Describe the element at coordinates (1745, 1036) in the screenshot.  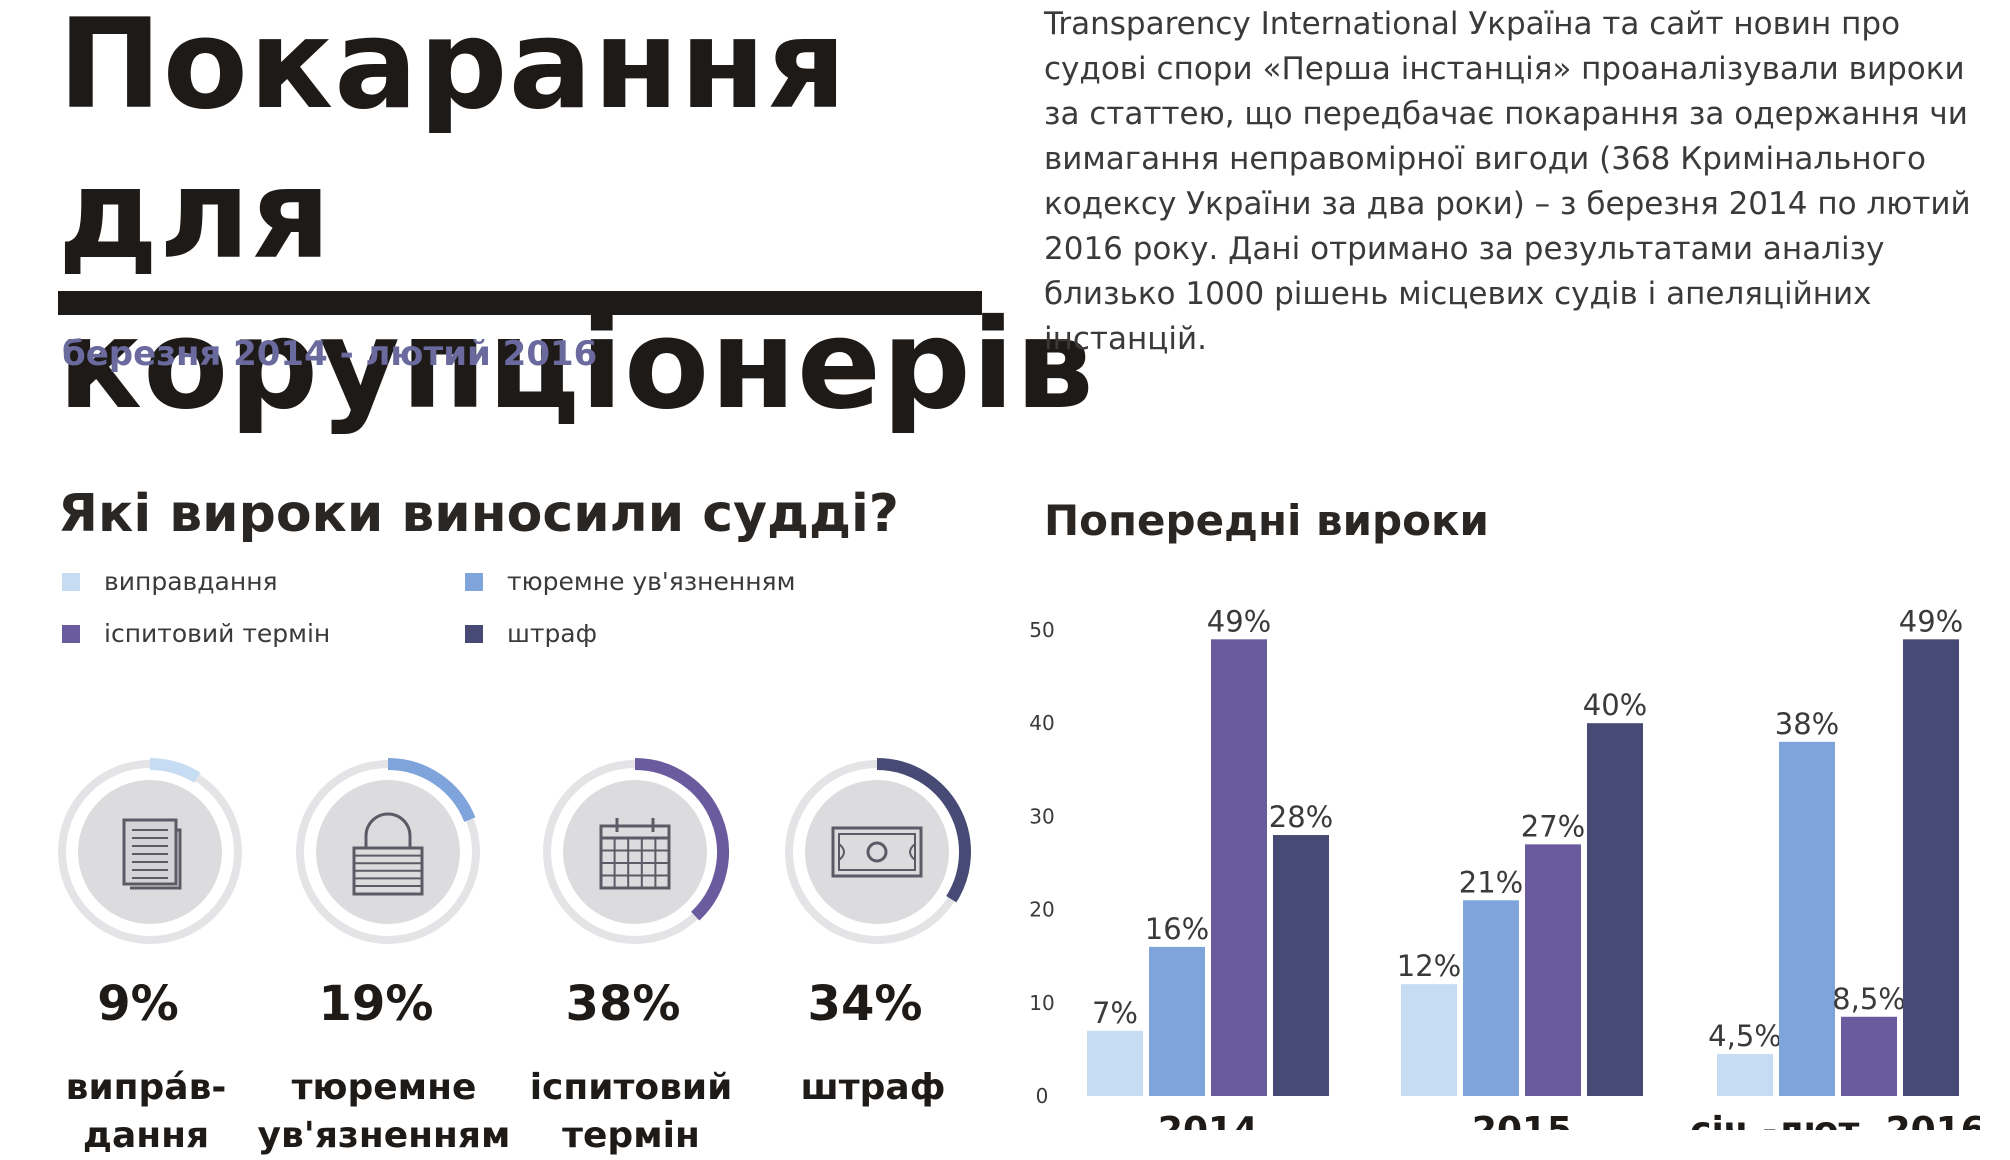
I see `bar-value-label: 4,5%` at that location.